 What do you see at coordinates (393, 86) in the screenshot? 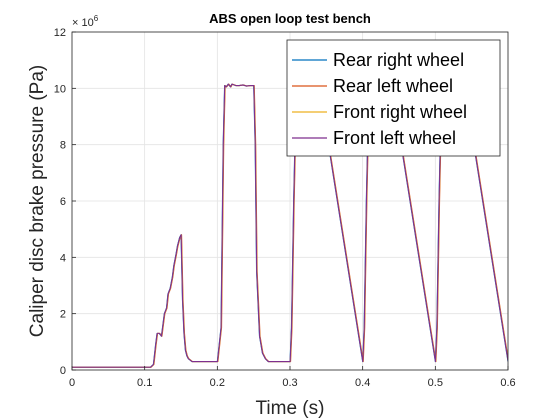
I see `legend-label-rear-left: Rear left wheel` at bounding box center [393, 86].